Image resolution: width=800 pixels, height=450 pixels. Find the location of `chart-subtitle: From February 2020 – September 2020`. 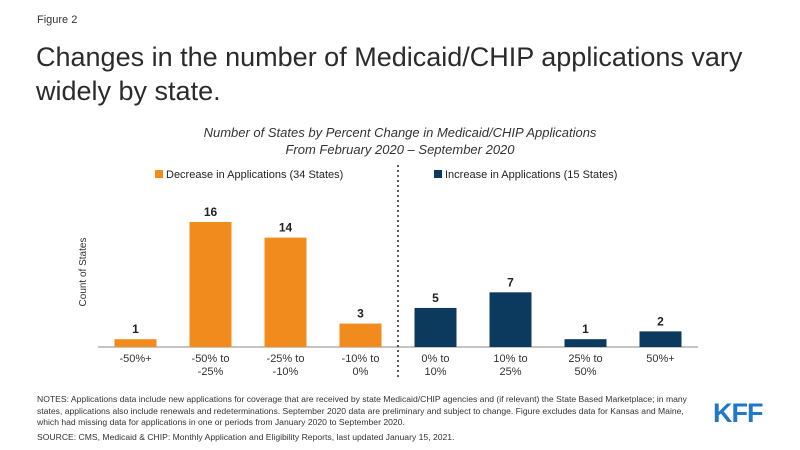

chart-subtitle: From February 2020 – September 2020 is located at coordinates (400, 149).